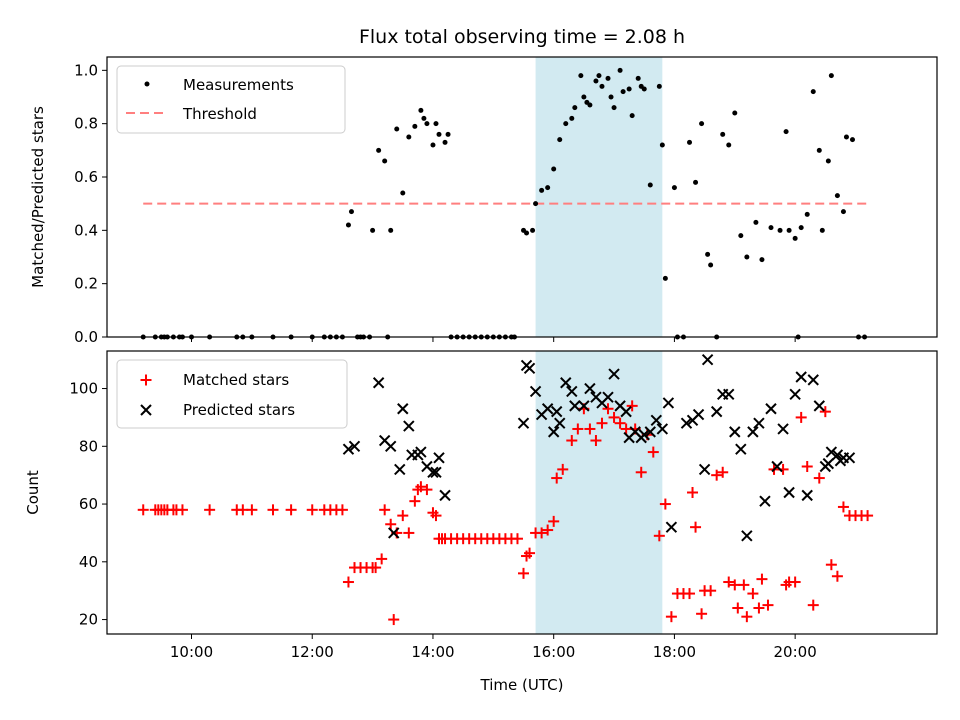 The width and height of the screenshot is (960, 720). I want to click on predicted-star-points, so click(599, 447).